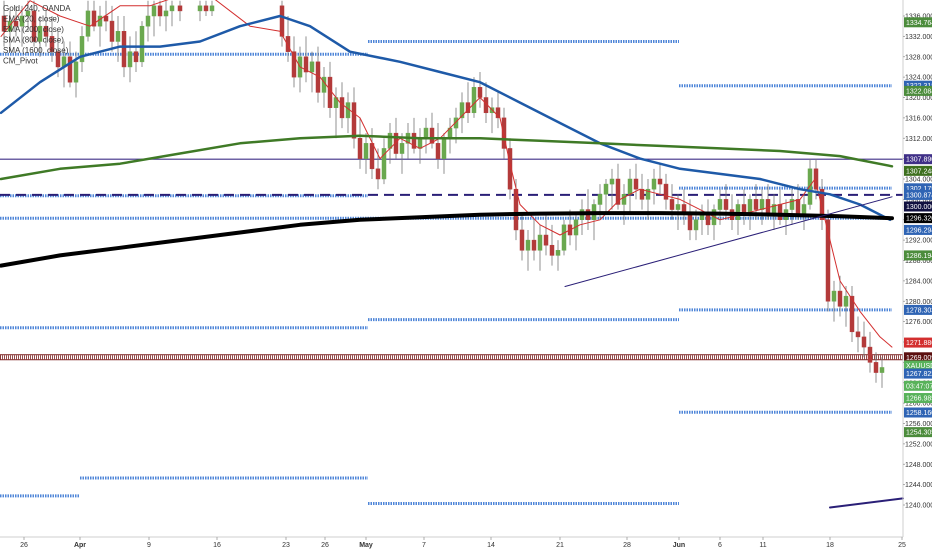 The width and height of the screenshot is (932, 550). What do you see at coordinates (33, 29) in the screenshot?
I see `legend-entry-2: EMA (200, close)` at bounding box center [33, 29].